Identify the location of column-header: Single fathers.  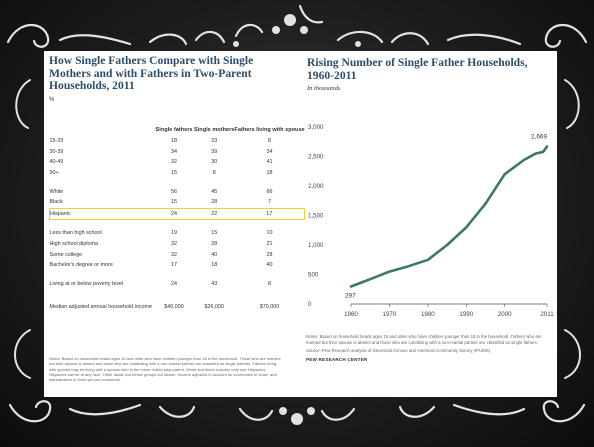
(174, 130).